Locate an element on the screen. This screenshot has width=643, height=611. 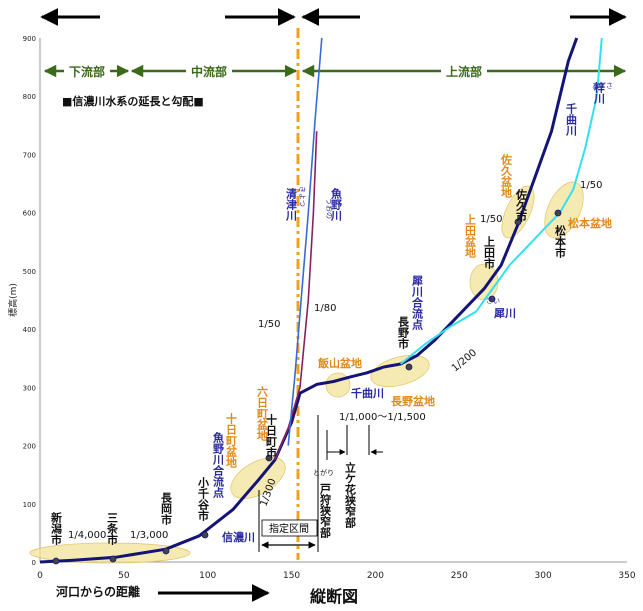
label-shinano-river: 信濃川 is located at coordinates (238, 537).